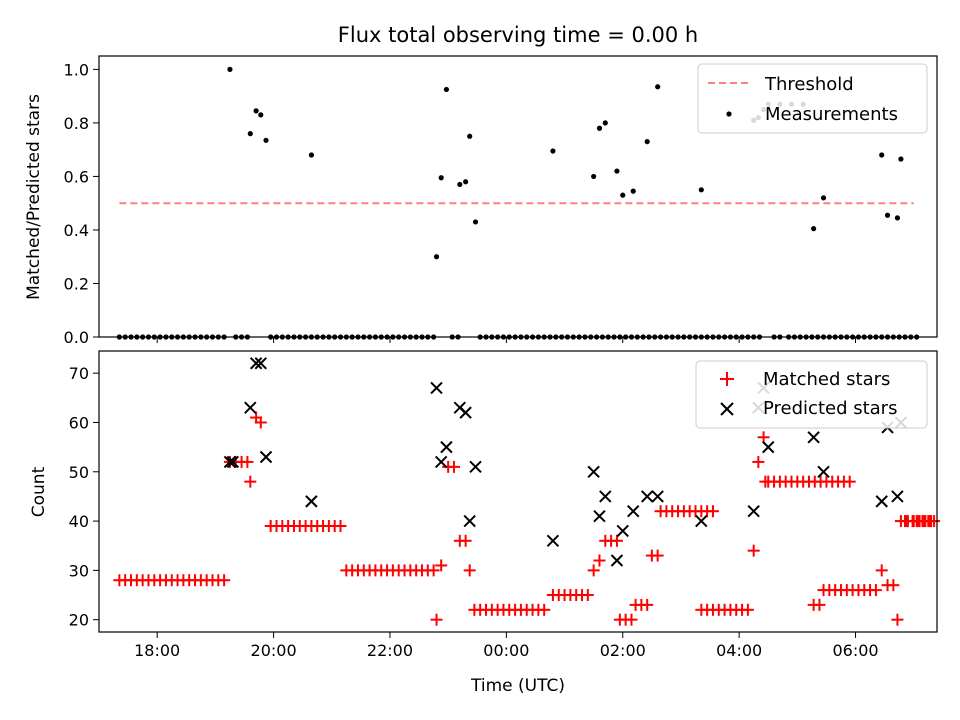 The width and height of the screenshot is (960, 720). I want to click on bottom-legend-box, so click(811, 394).